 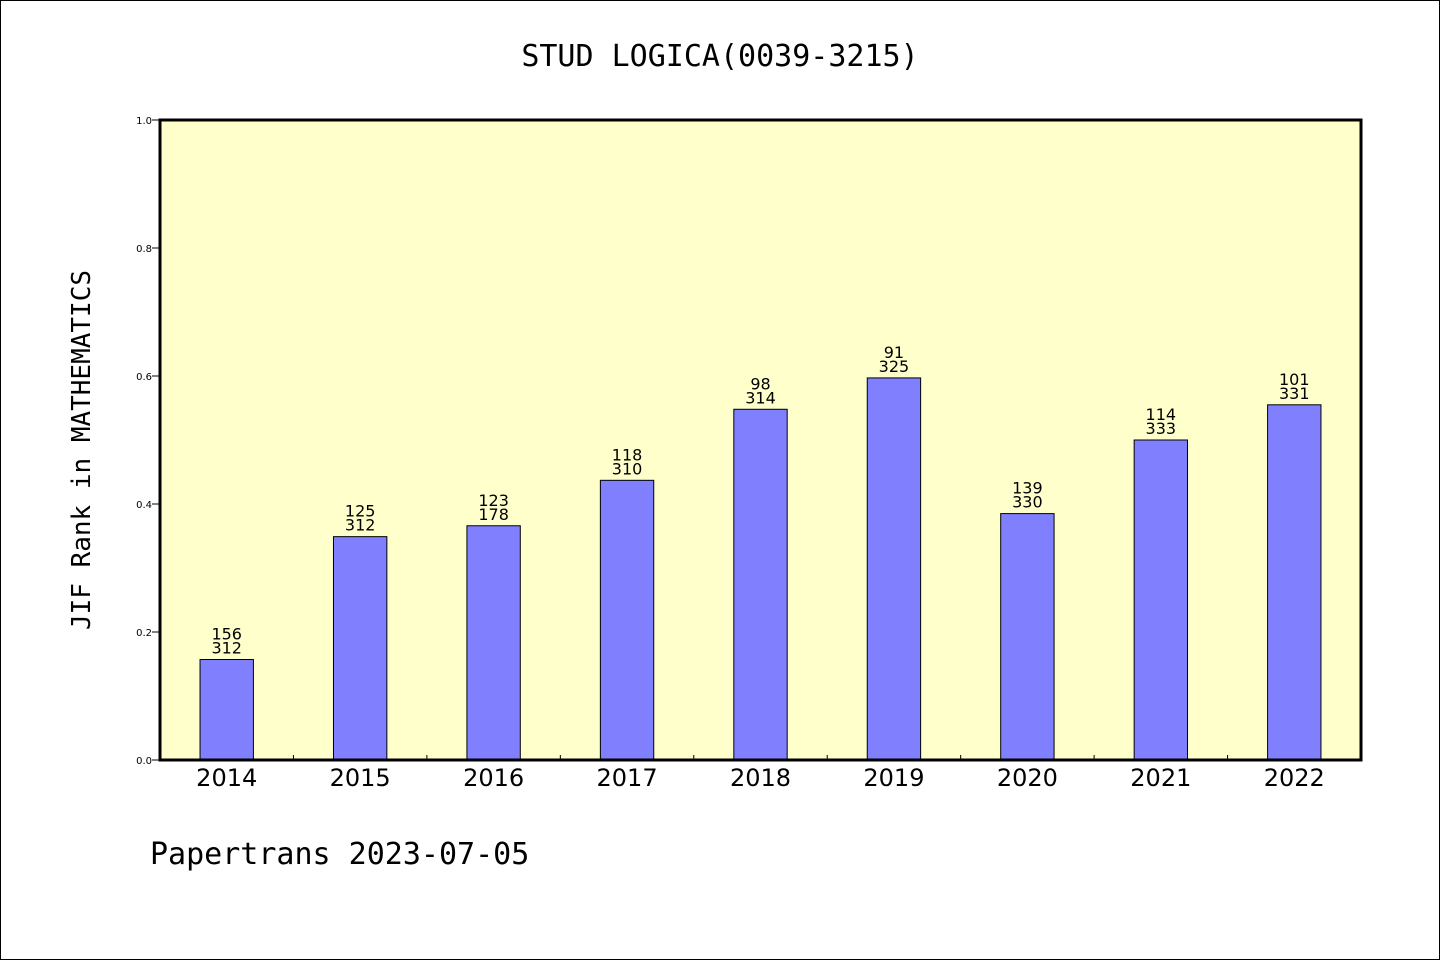 I want to click on y-tick-label: 0.4, so click(x=144, y=505).